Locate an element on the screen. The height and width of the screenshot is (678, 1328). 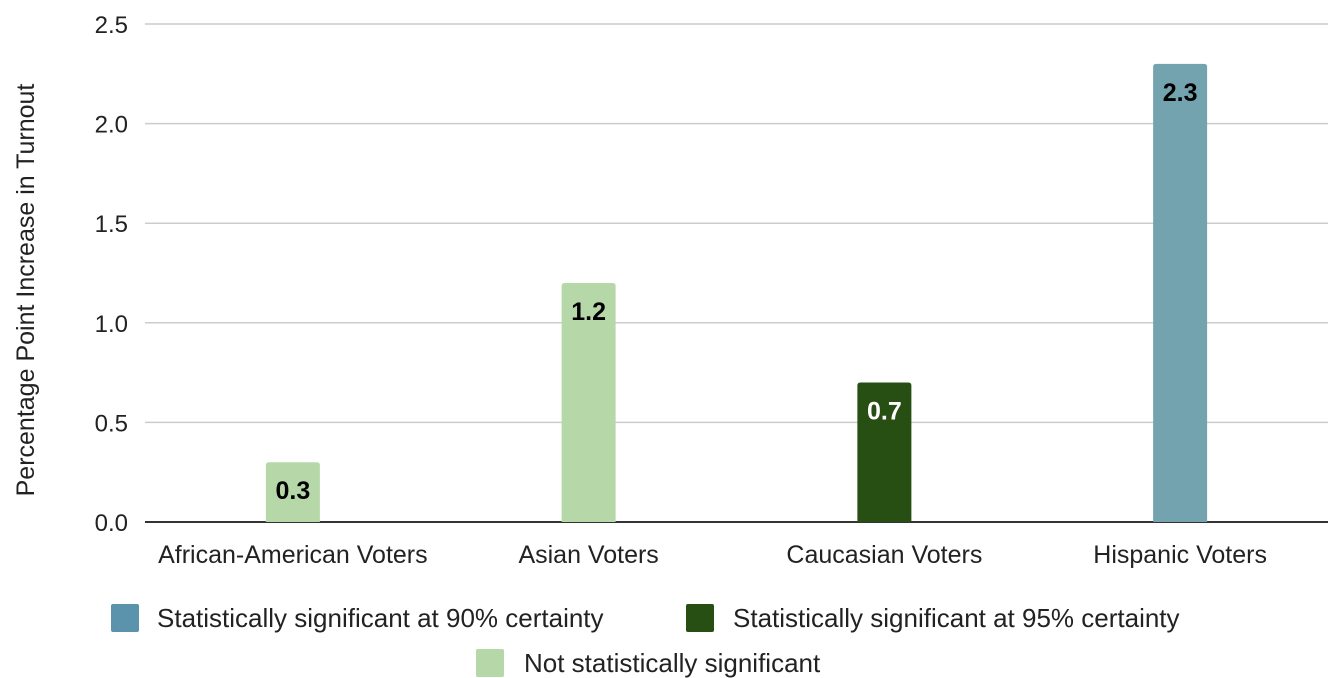
x-category-label: Caucasian Voters is located at coordinates (884, 555).